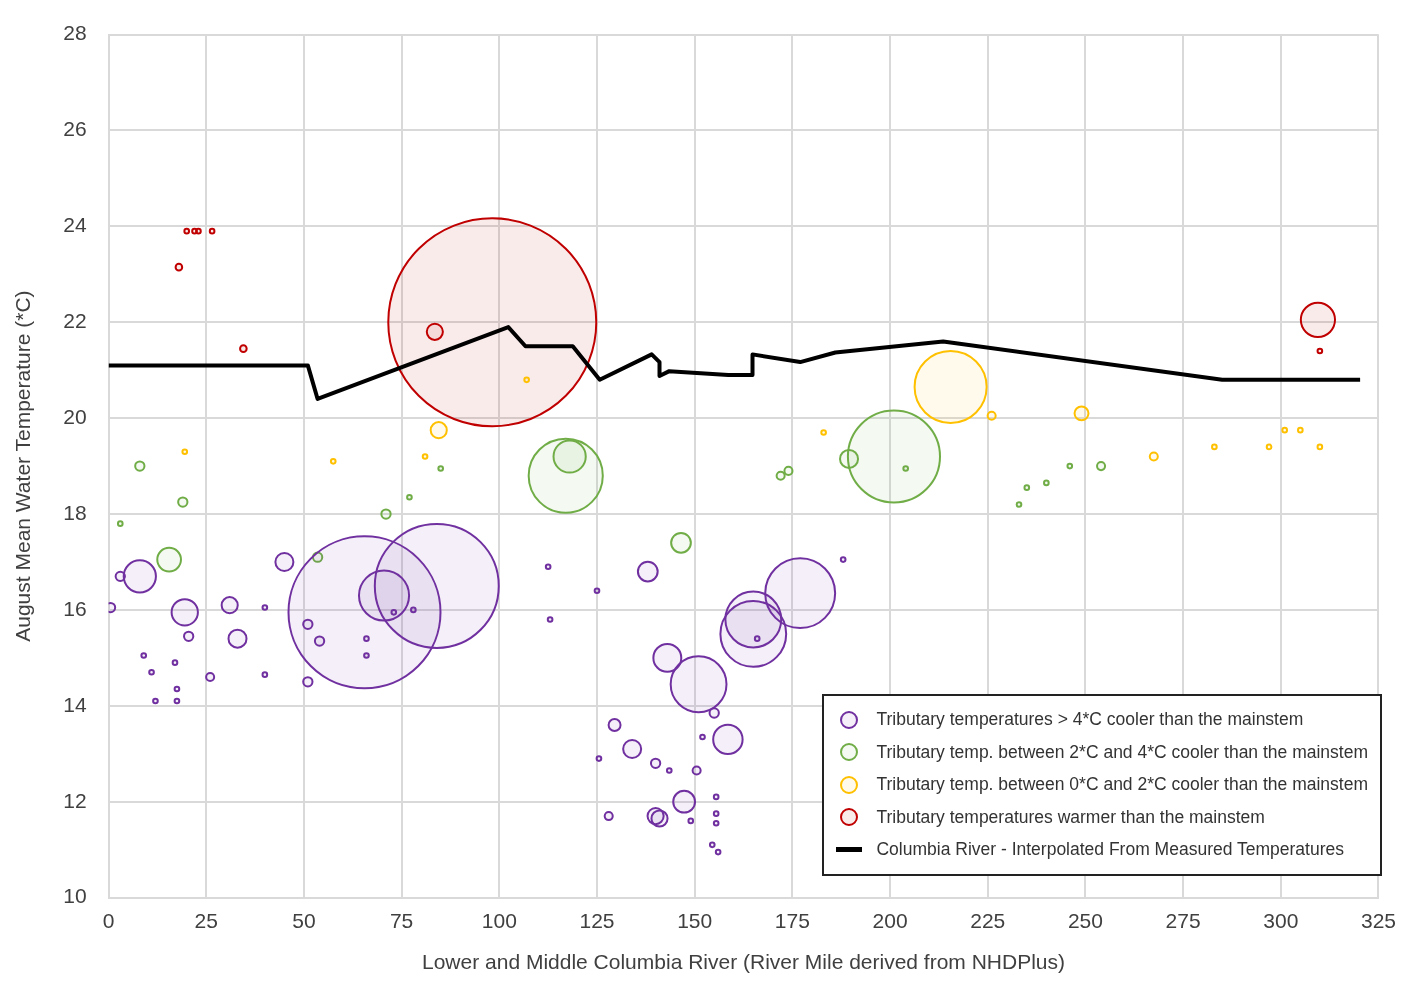 The height and width of the screenshot is (988, 1408). What do you see at coordinates (75, 608) in the screenshot?
I see `y-tick-label: 16` at bounding box center [75, 608].